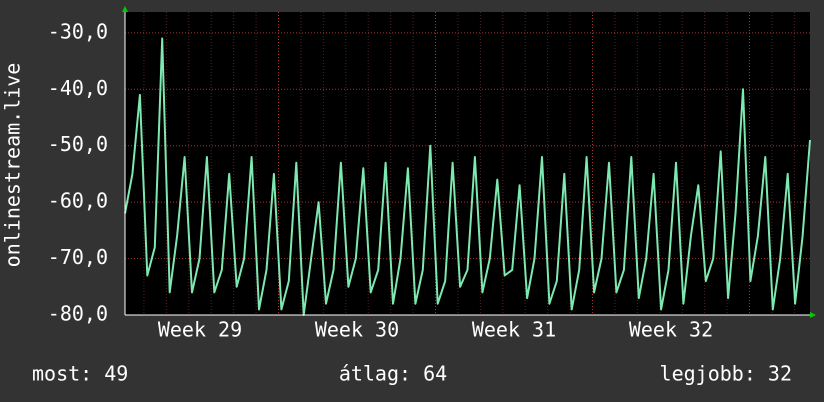  I want to click on x-tick-label: Week 31, so click(514, 330).